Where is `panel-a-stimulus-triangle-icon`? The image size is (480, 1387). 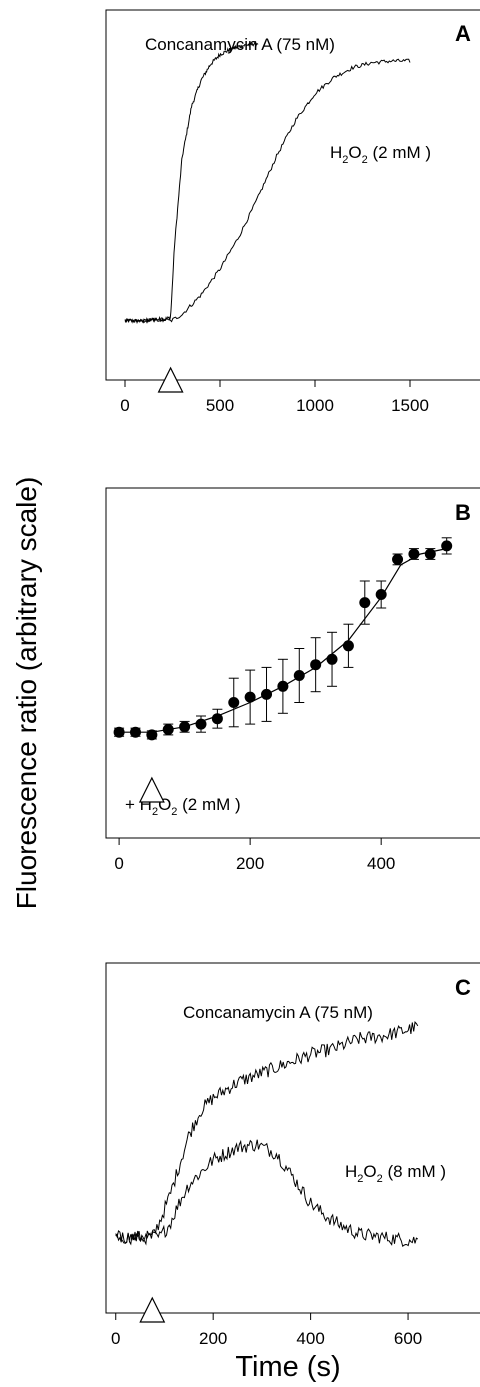 panel-a-stimulus-triangle-icon is located at coordinates (170, 379).